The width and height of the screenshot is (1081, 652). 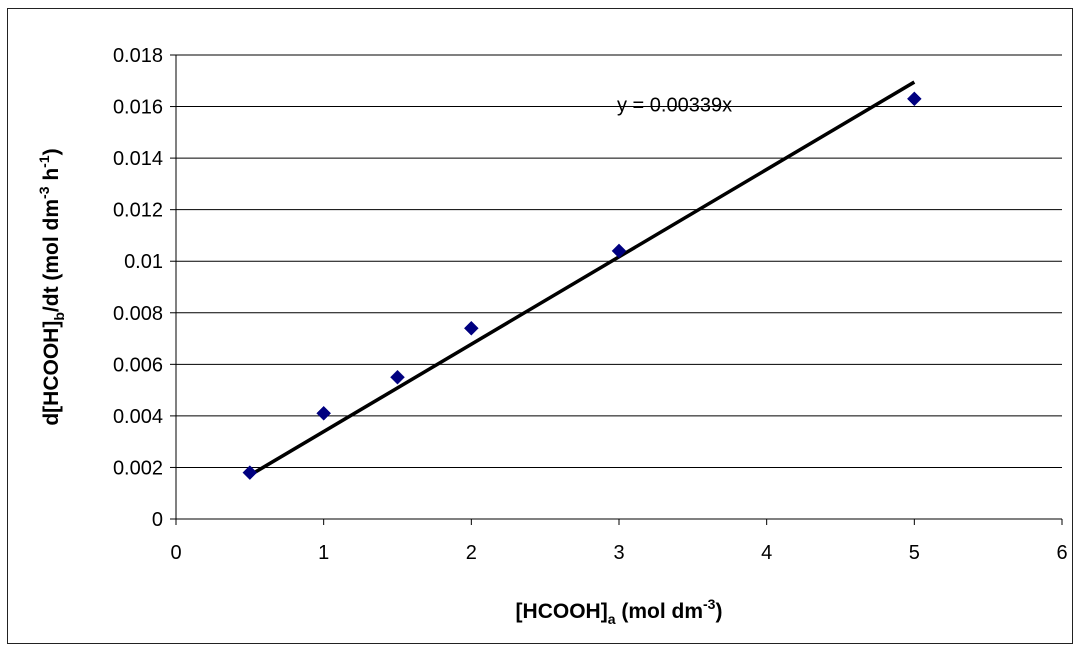 I want to click on x-axis-label: [HCOOH]a (mol dm-3), so click(x=619, y=611).